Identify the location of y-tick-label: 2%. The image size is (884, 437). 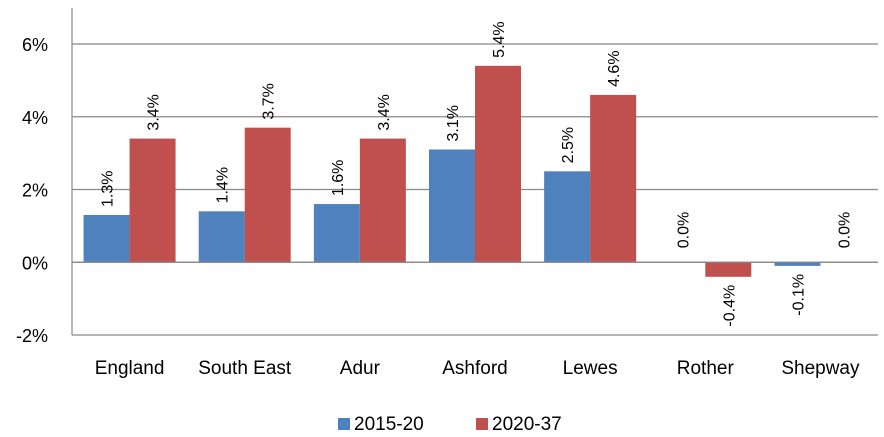
(35, 191).